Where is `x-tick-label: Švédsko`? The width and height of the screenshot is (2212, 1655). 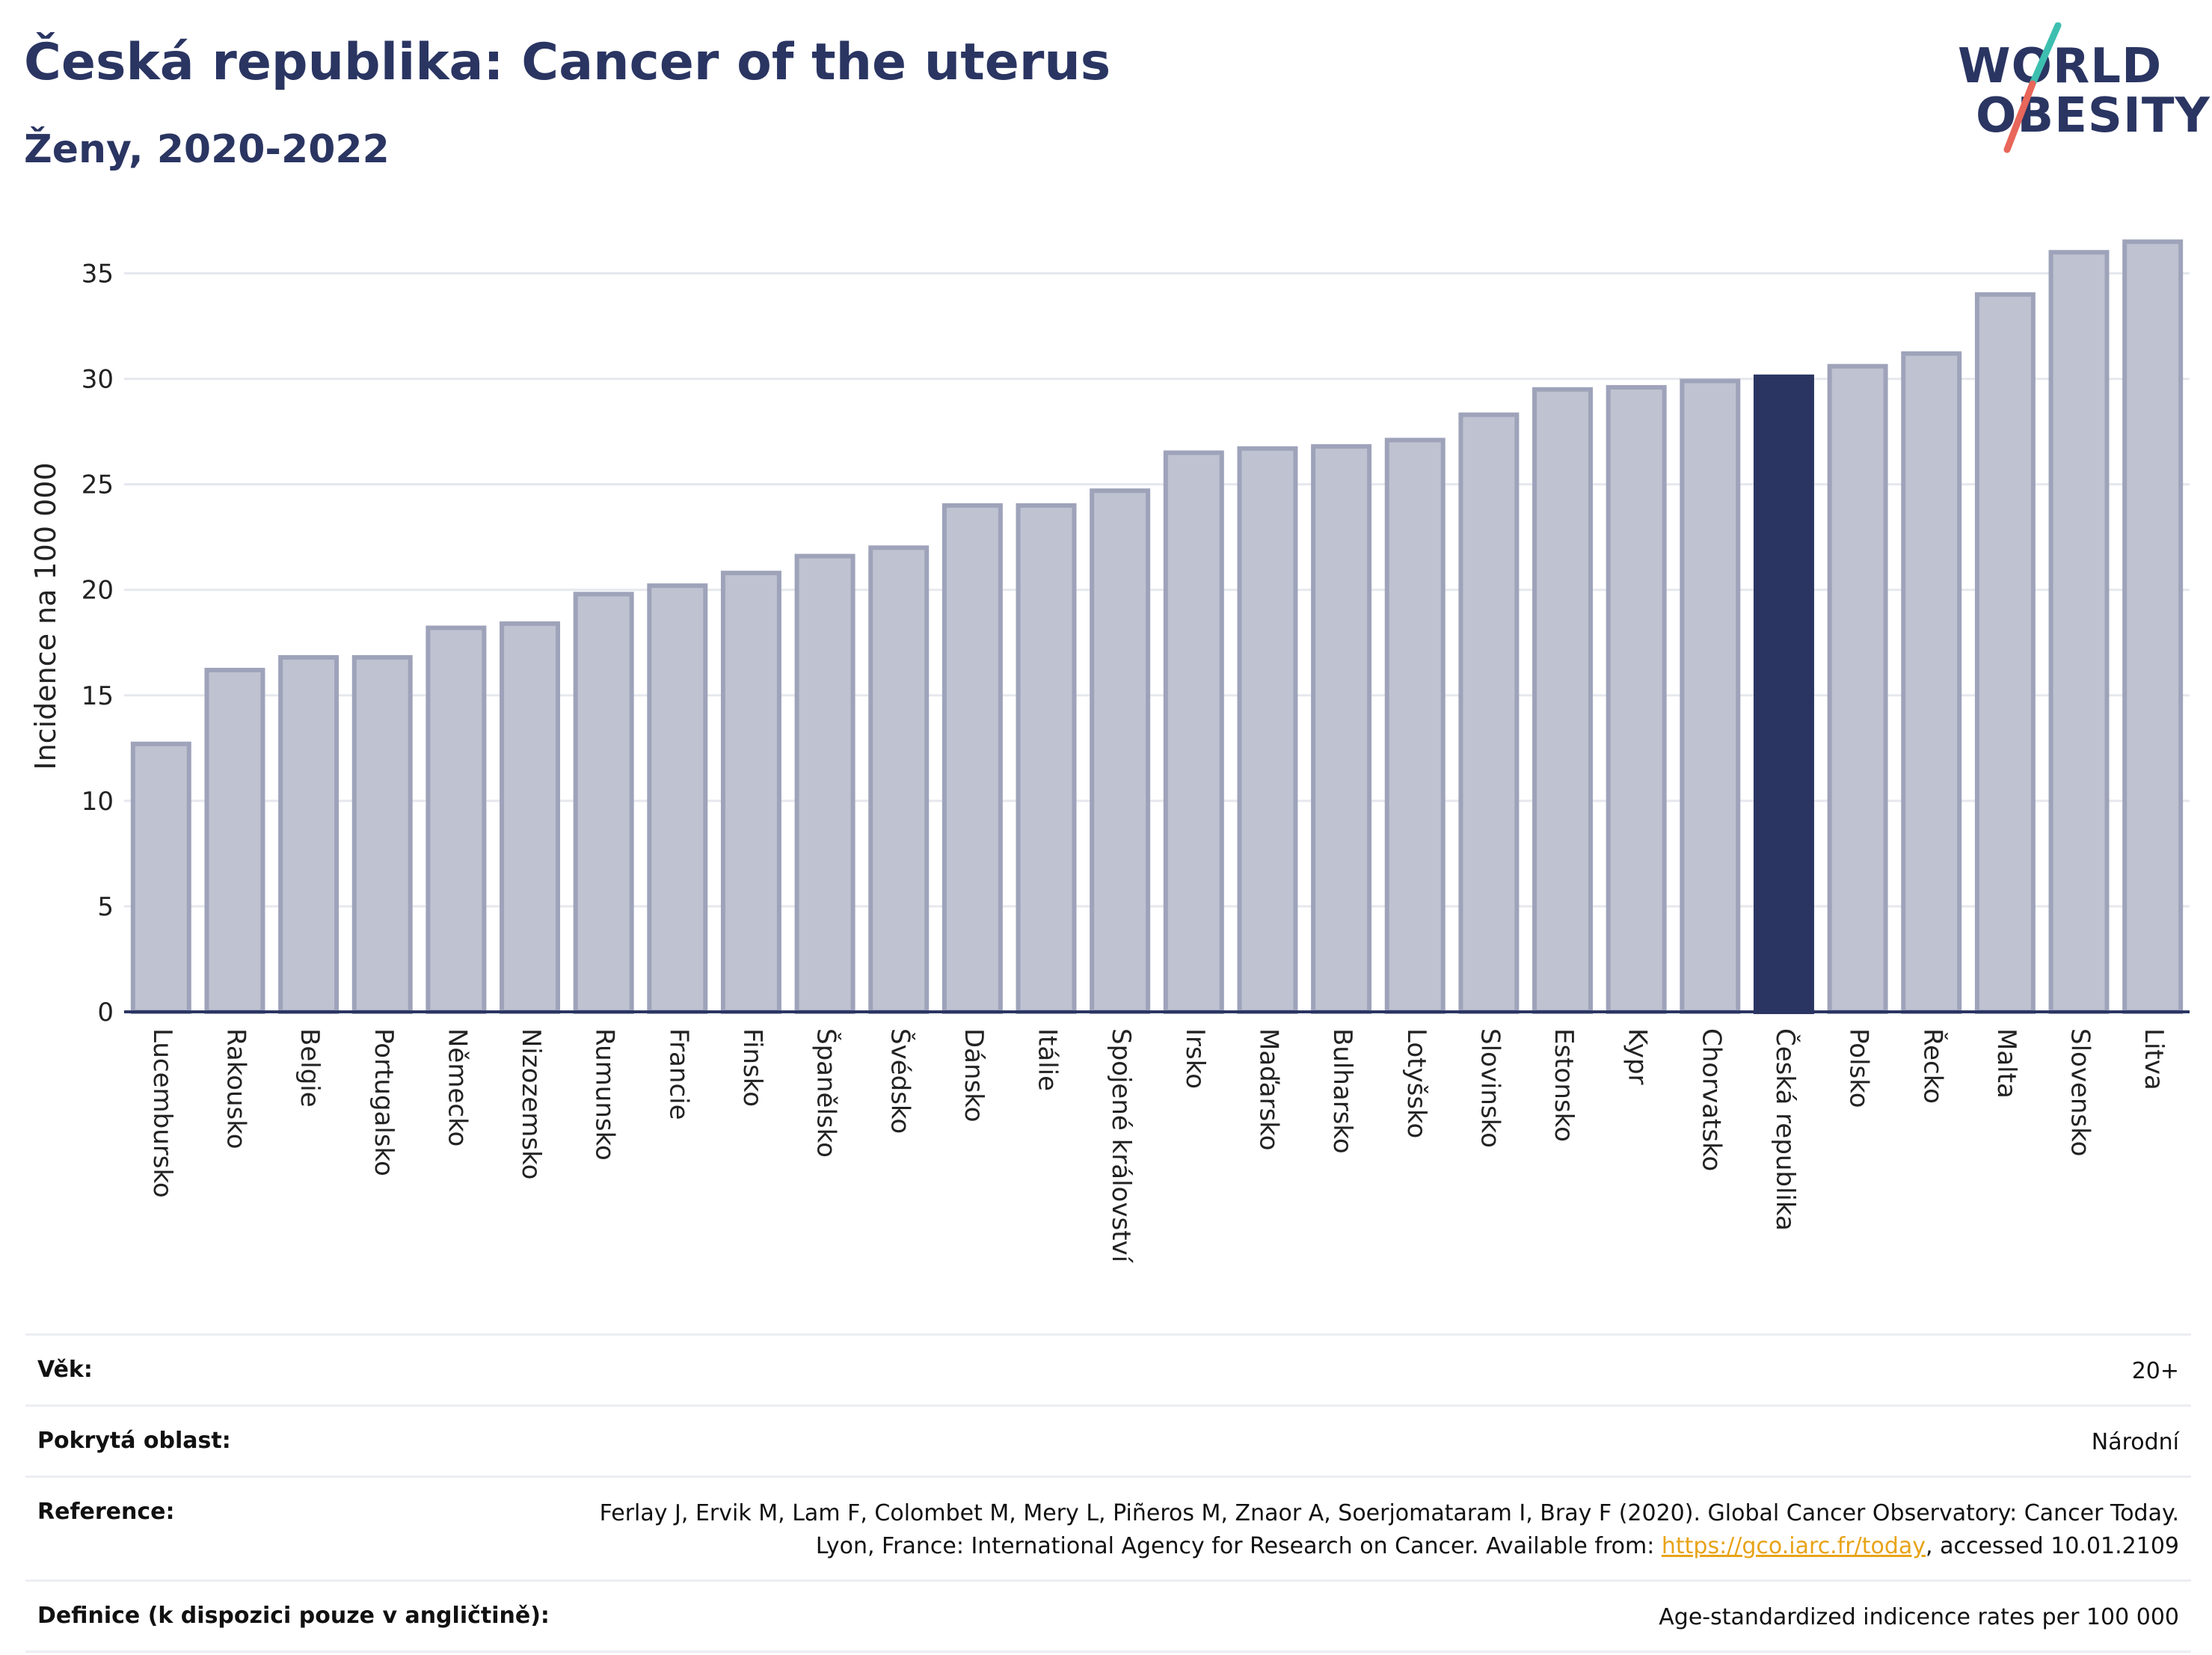 x-tick-label: Švédsko is located at coordinates (900, 1081).